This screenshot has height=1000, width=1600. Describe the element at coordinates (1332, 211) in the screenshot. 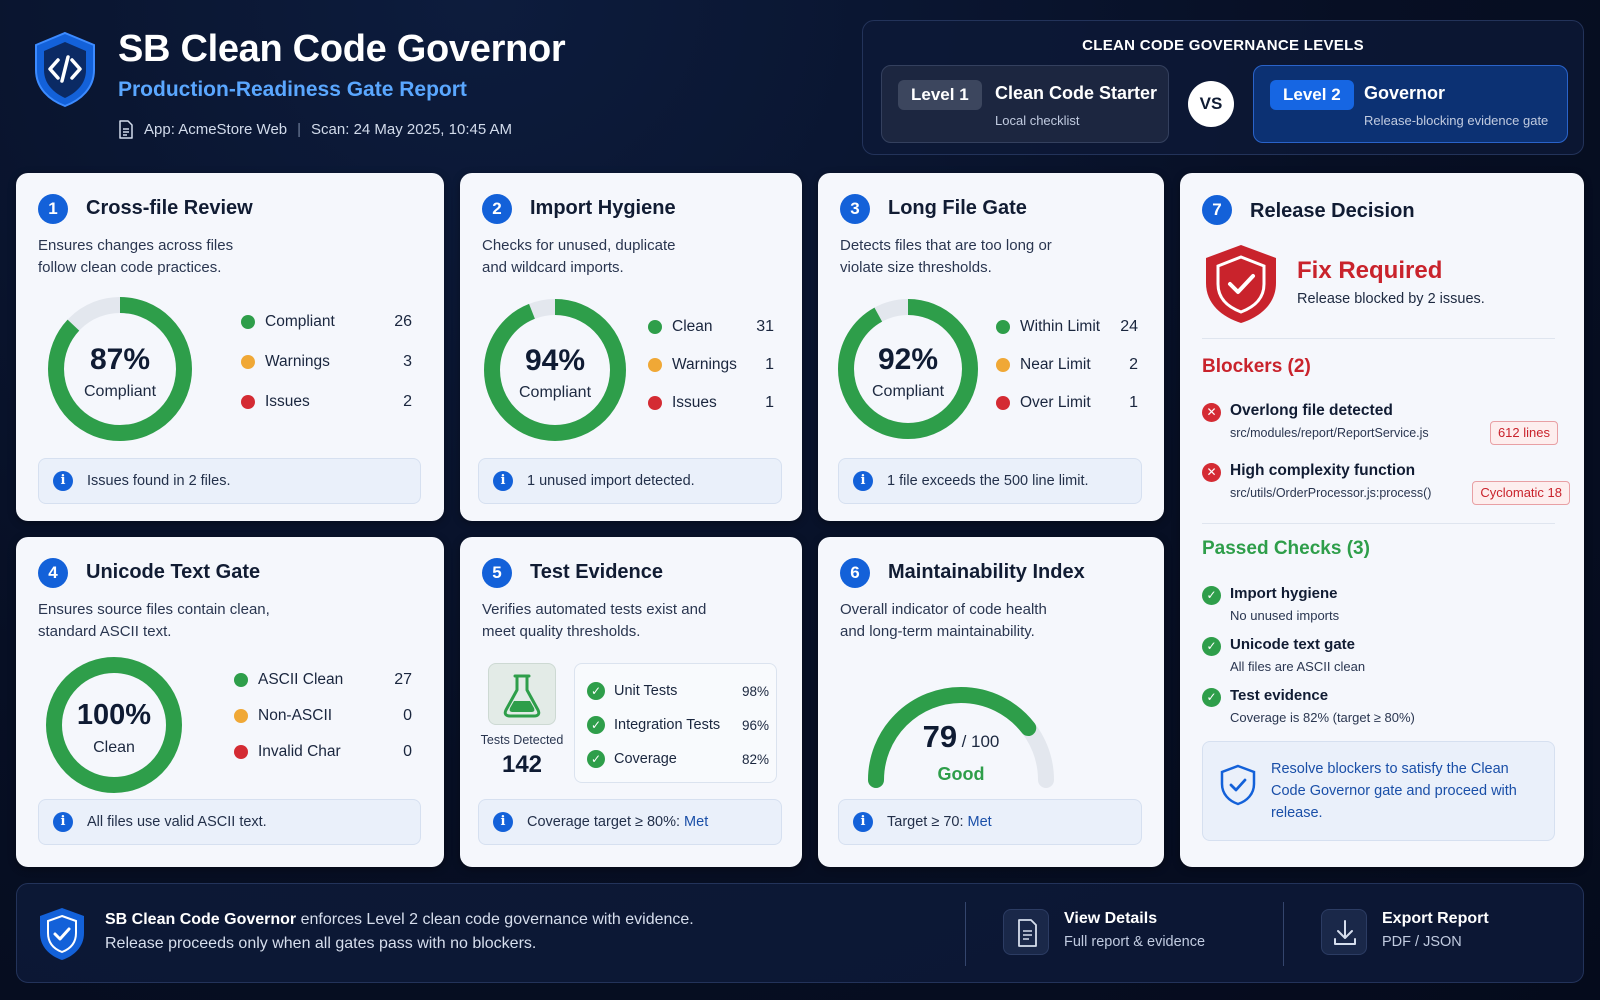

I see `card-title: Release Decision` at that location.